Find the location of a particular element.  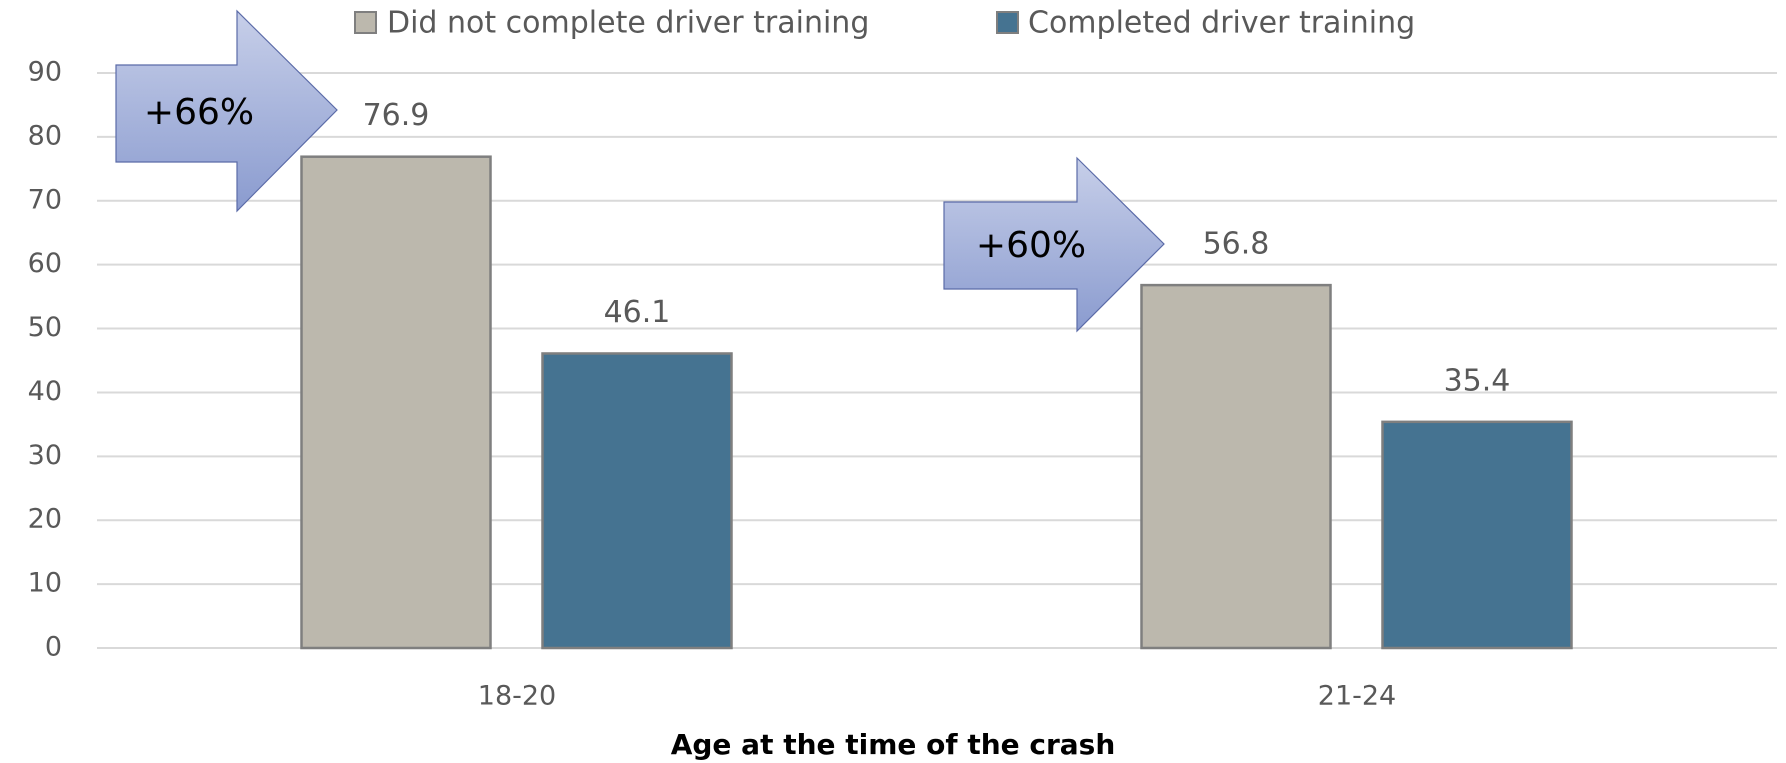

y-tick-label: 20 is located at coordinates (45, 519).